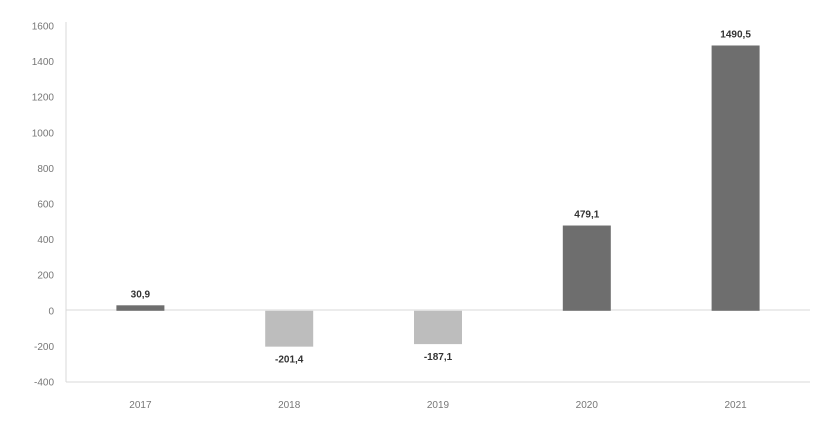 The width and height of the screenshot is (824, 422). Describe the element at coordinates (43, 27) in the screenshot. I see `y-tick-label: 1600` at that location.